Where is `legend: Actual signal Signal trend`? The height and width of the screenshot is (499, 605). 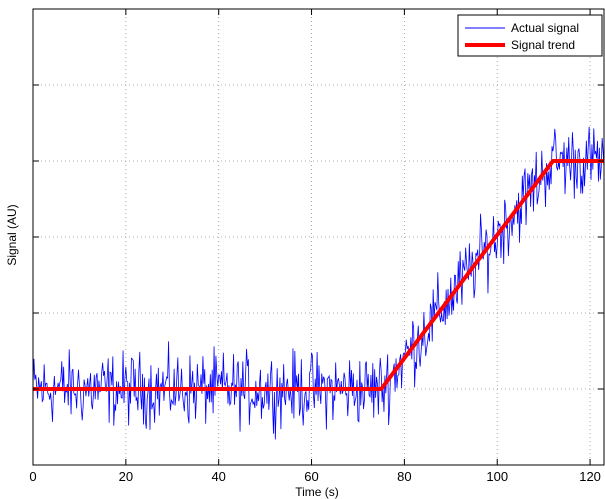
legend: Actual signal Signal trend is located at coordinates (530, 35).